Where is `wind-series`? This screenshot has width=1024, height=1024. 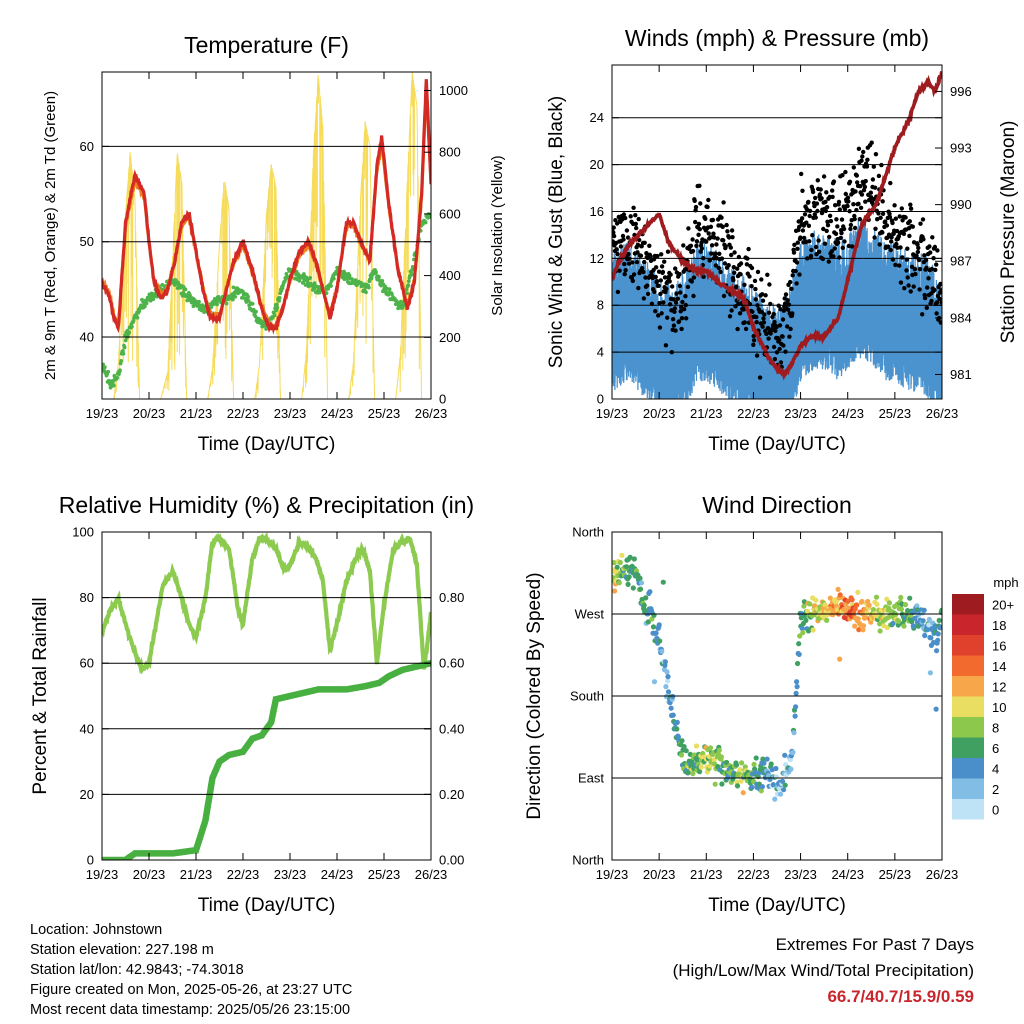 wind-series is located at coordinates (777, 308).